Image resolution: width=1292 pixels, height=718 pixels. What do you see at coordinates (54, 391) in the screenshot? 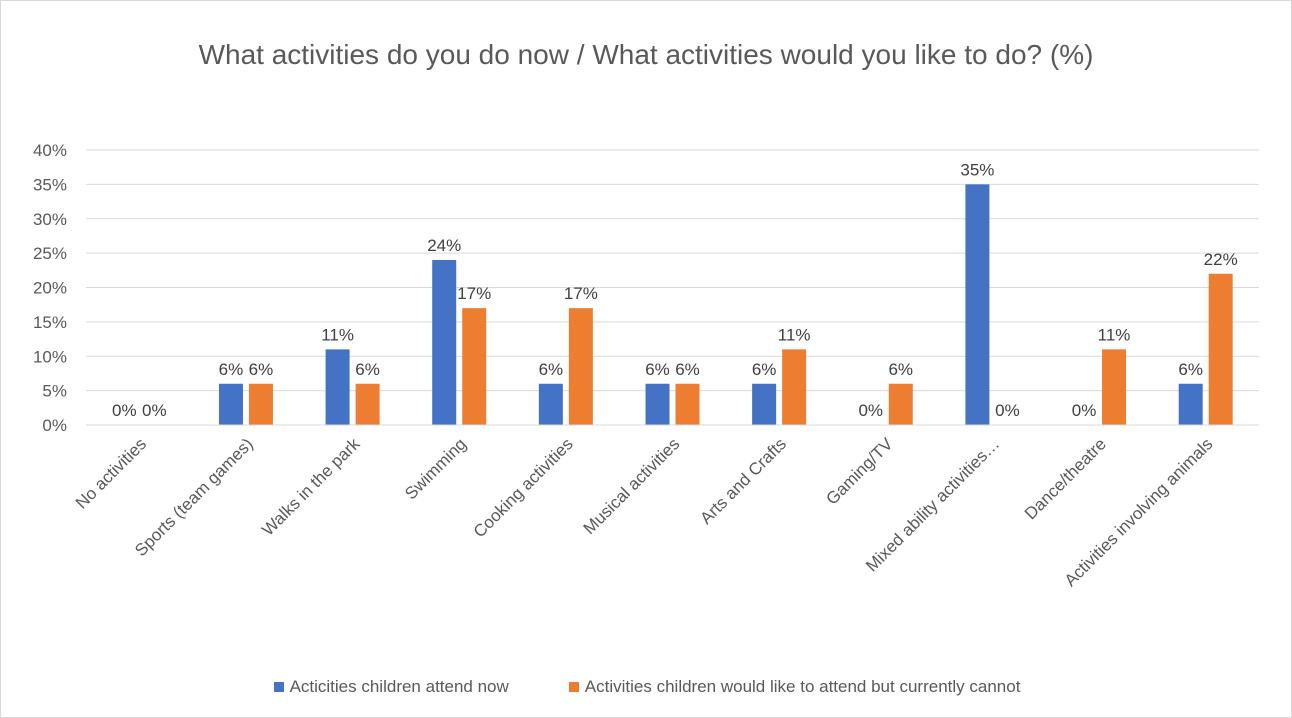
I see `y-tick-label: 5%` at bounding box center [54, 391].